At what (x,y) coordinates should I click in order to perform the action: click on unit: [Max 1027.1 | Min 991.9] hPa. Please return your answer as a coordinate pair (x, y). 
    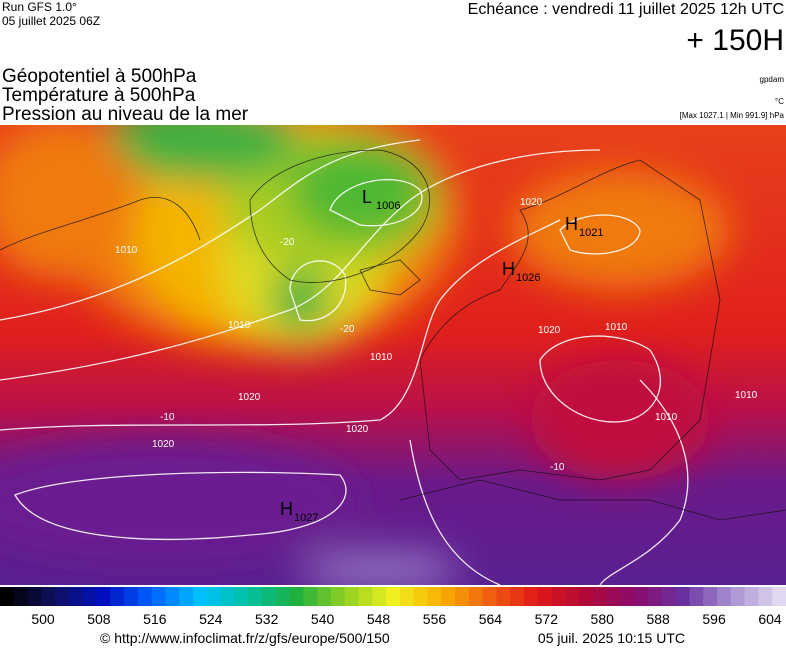
    Looking at the image, I should click on (732, 115).